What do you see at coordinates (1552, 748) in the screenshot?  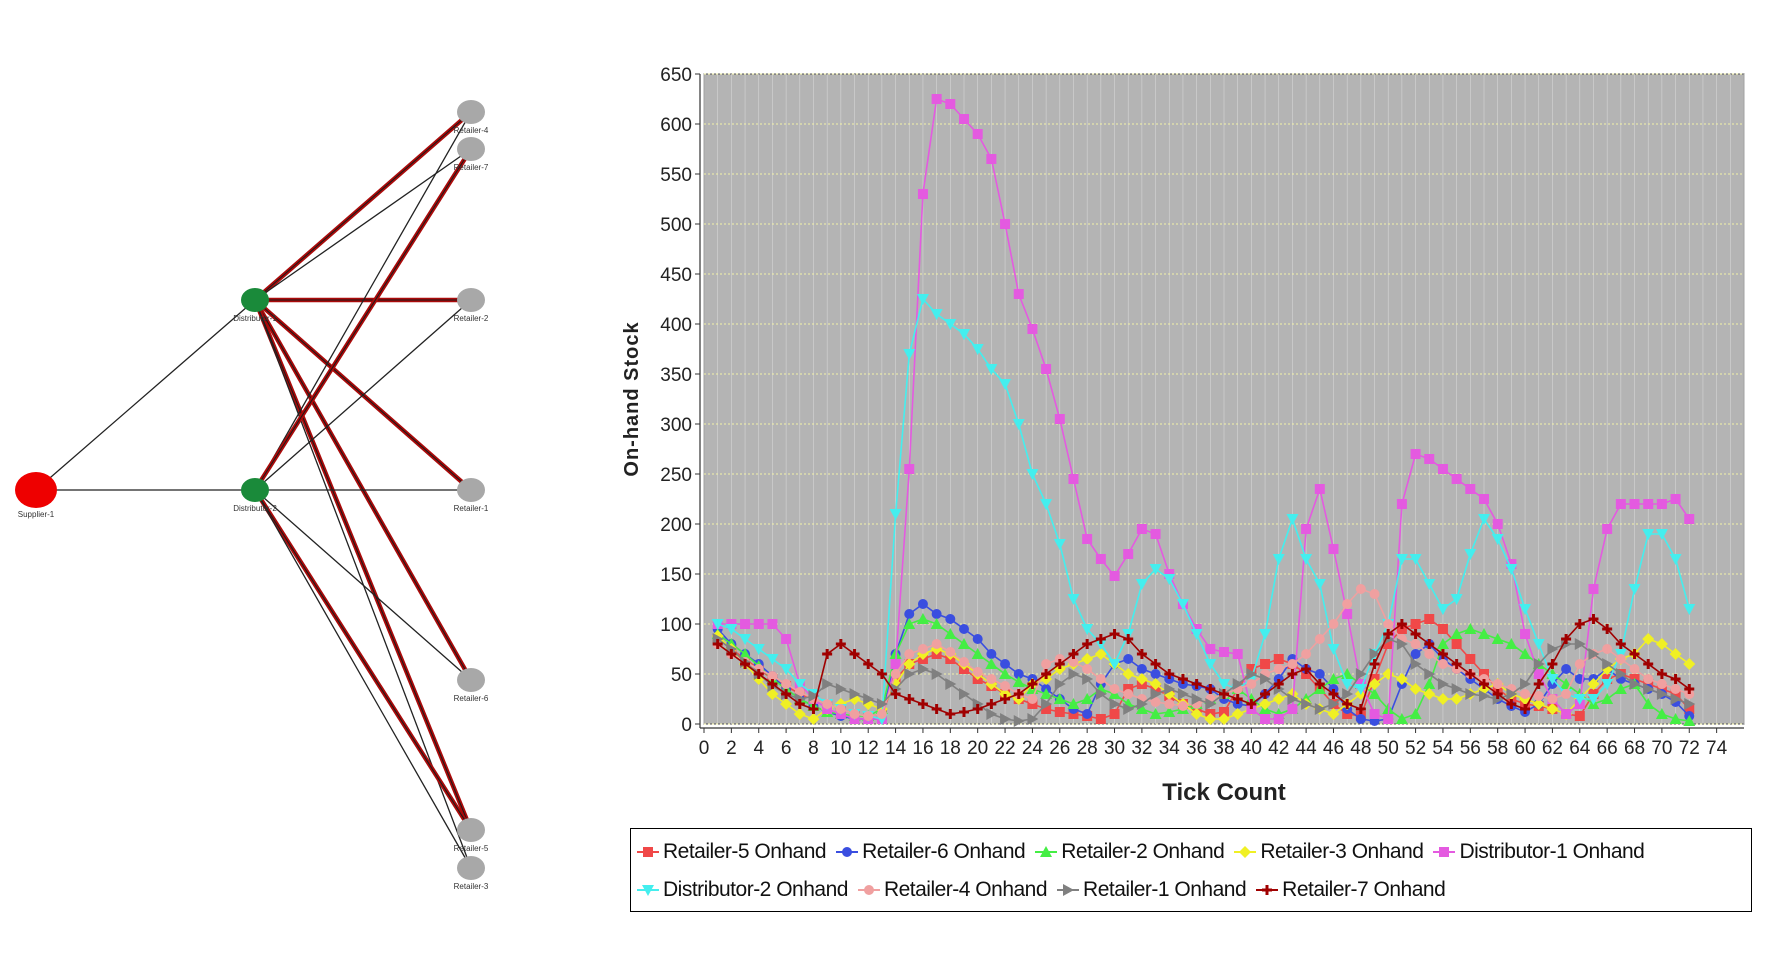 I see `x-tick-label: 62` at bounding box center [1552, 748].